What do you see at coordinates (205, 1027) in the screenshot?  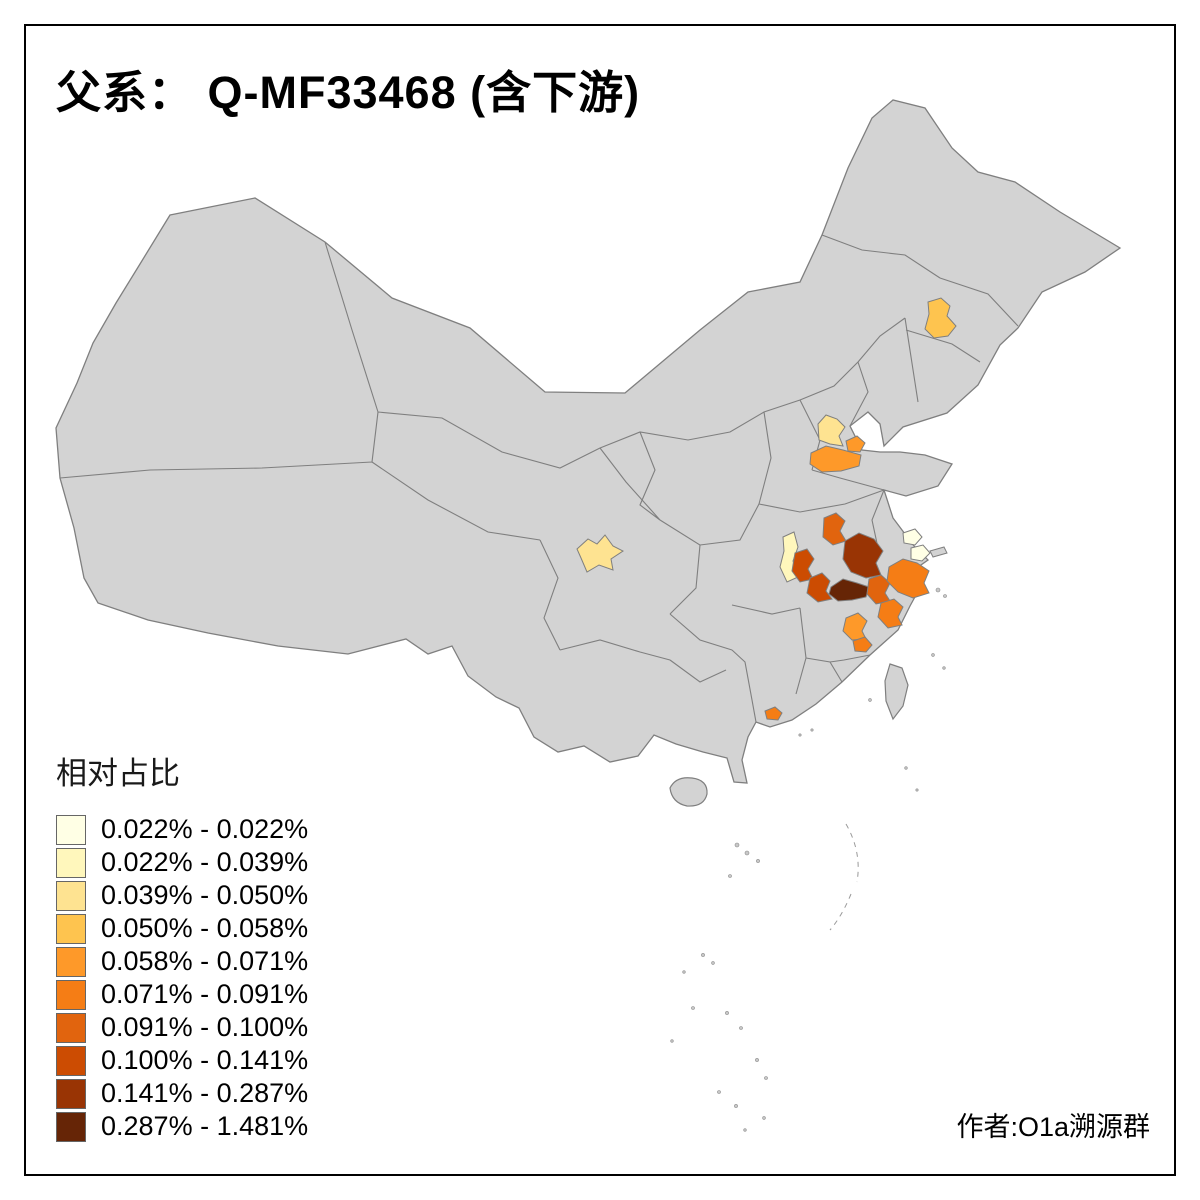 I see `legend-label: 0.091% - 0.100%` at bounding box center [205, 1027].